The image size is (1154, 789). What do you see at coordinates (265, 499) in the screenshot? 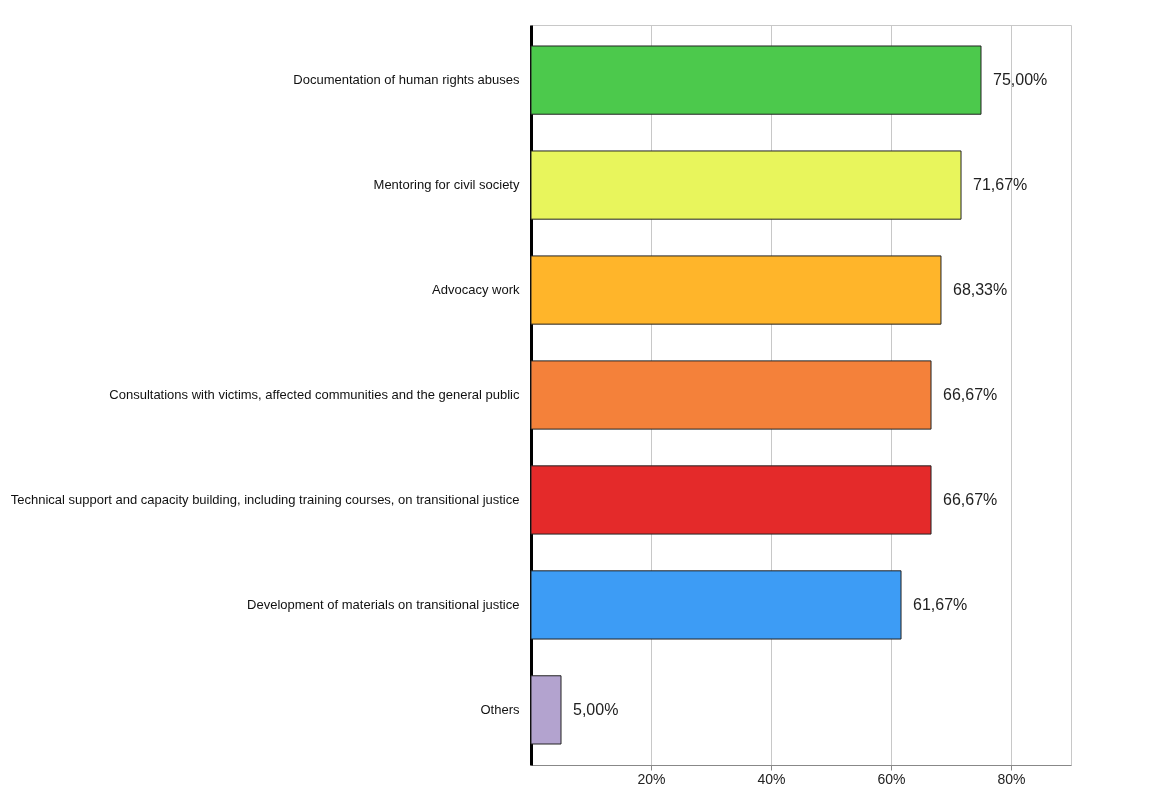
I see `y-tick-label: Technical support and capacity building, including training courses, on transitional justice` at bounding box center [265, 499].